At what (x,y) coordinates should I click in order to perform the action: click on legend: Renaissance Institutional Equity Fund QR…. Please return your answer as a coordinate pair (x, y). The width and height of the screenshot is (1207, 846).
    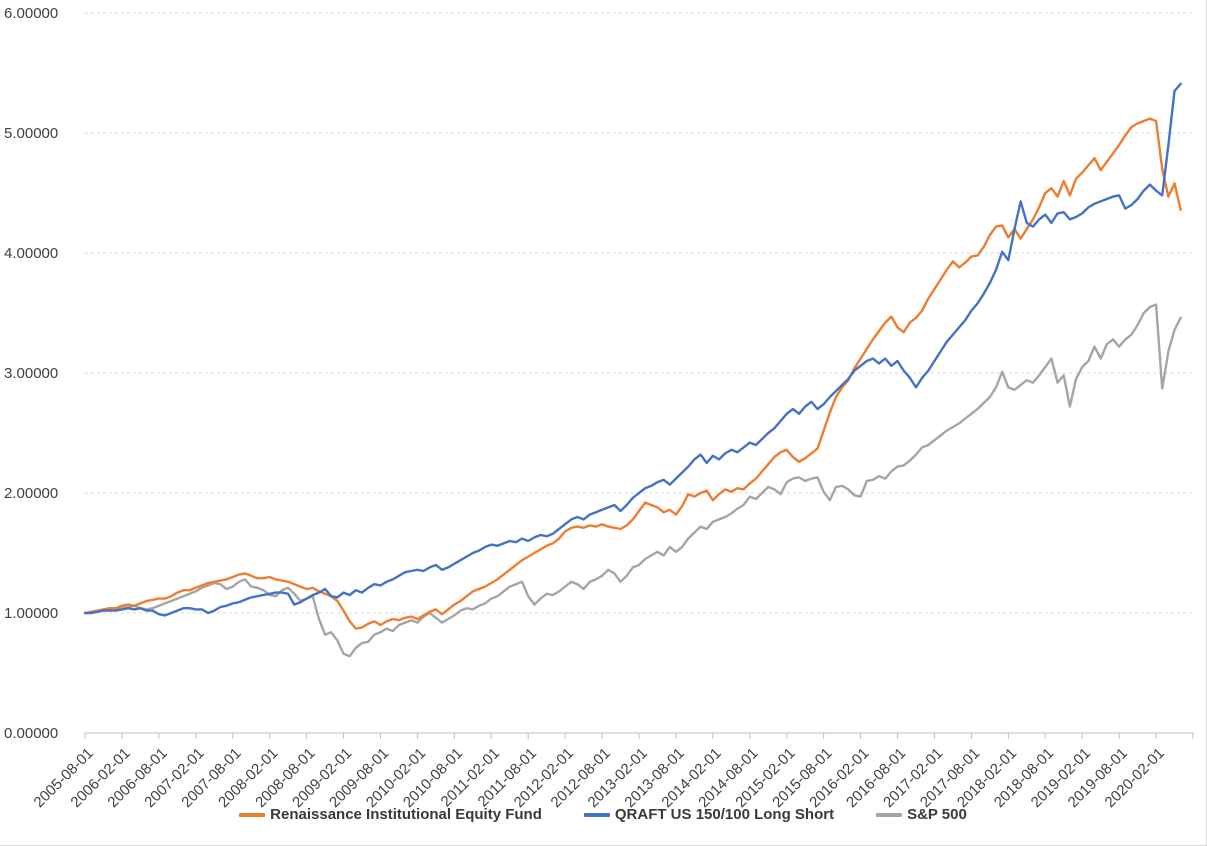
    Looking at the image, I should click on (603, 814).